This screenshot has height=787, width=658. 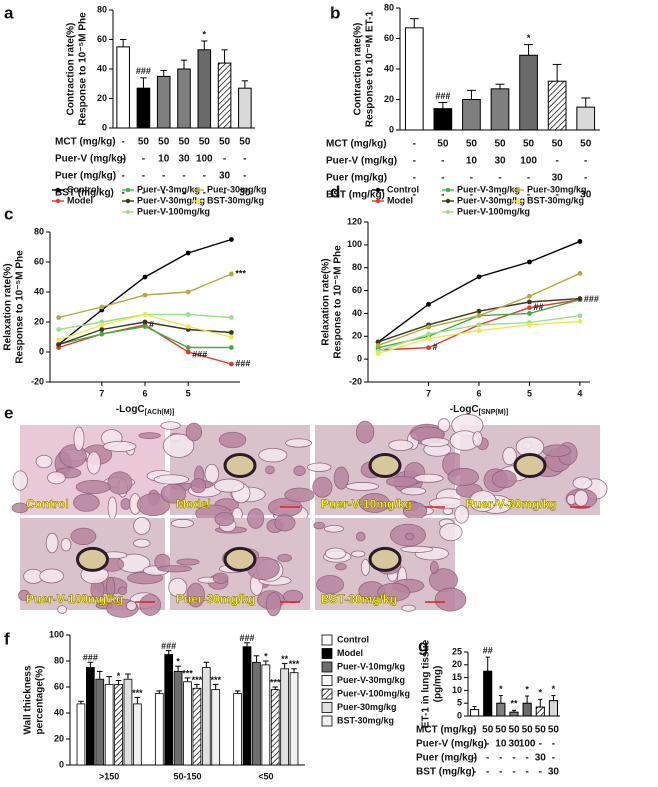 What do you see at coordinates (451, 744) in the screenshot?
I see `table-row-label: Puer-V (mg/kg)` at bounding box center [451, 744].